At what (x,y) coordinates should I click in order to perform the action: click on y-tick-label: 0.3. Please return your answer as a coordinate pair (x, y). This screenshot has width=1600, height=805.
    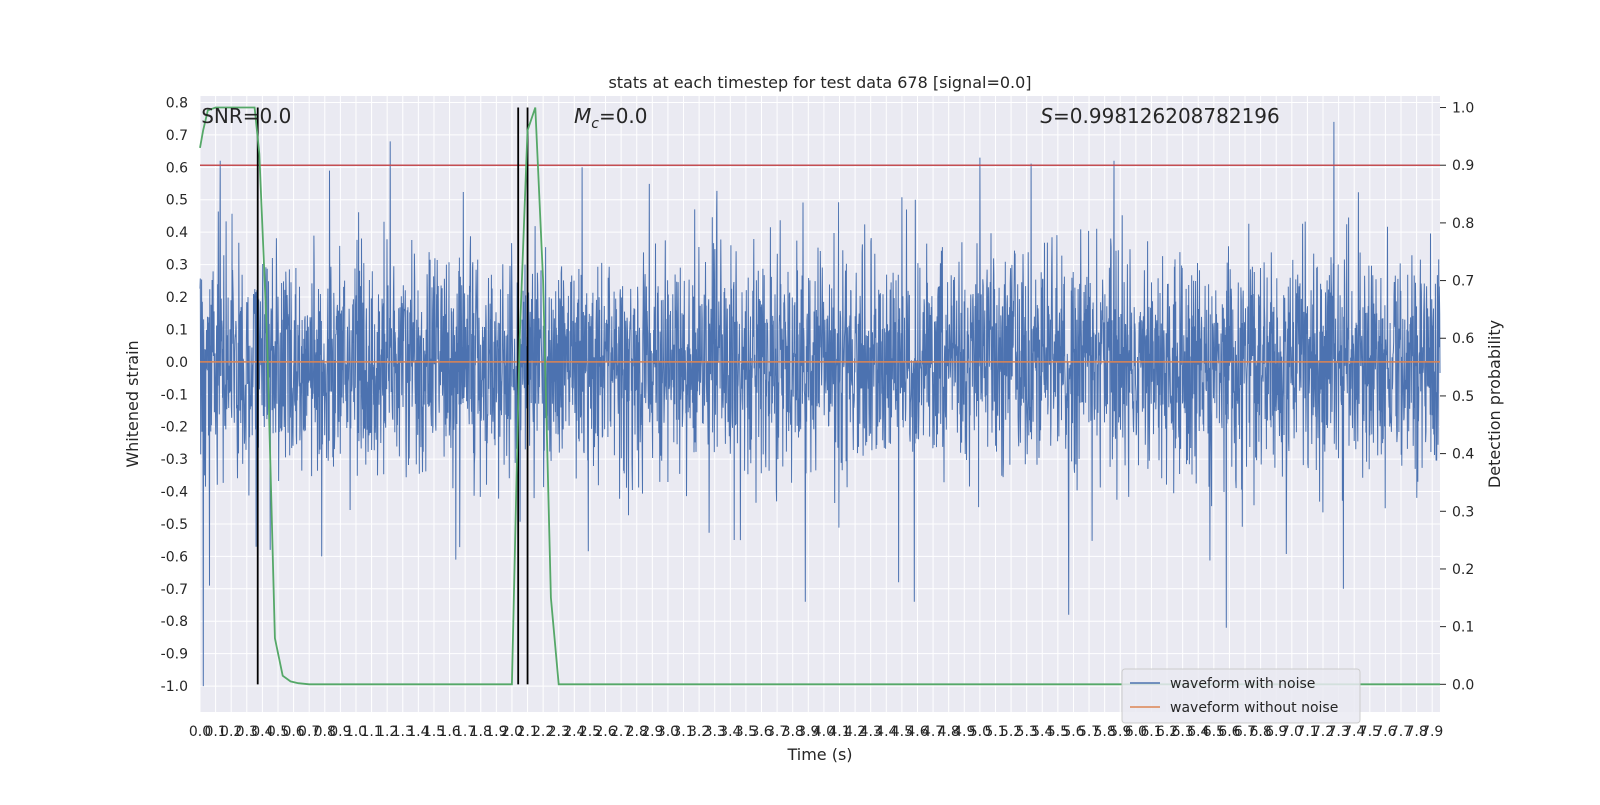
    Looking at the image, I should click on (177, 266).